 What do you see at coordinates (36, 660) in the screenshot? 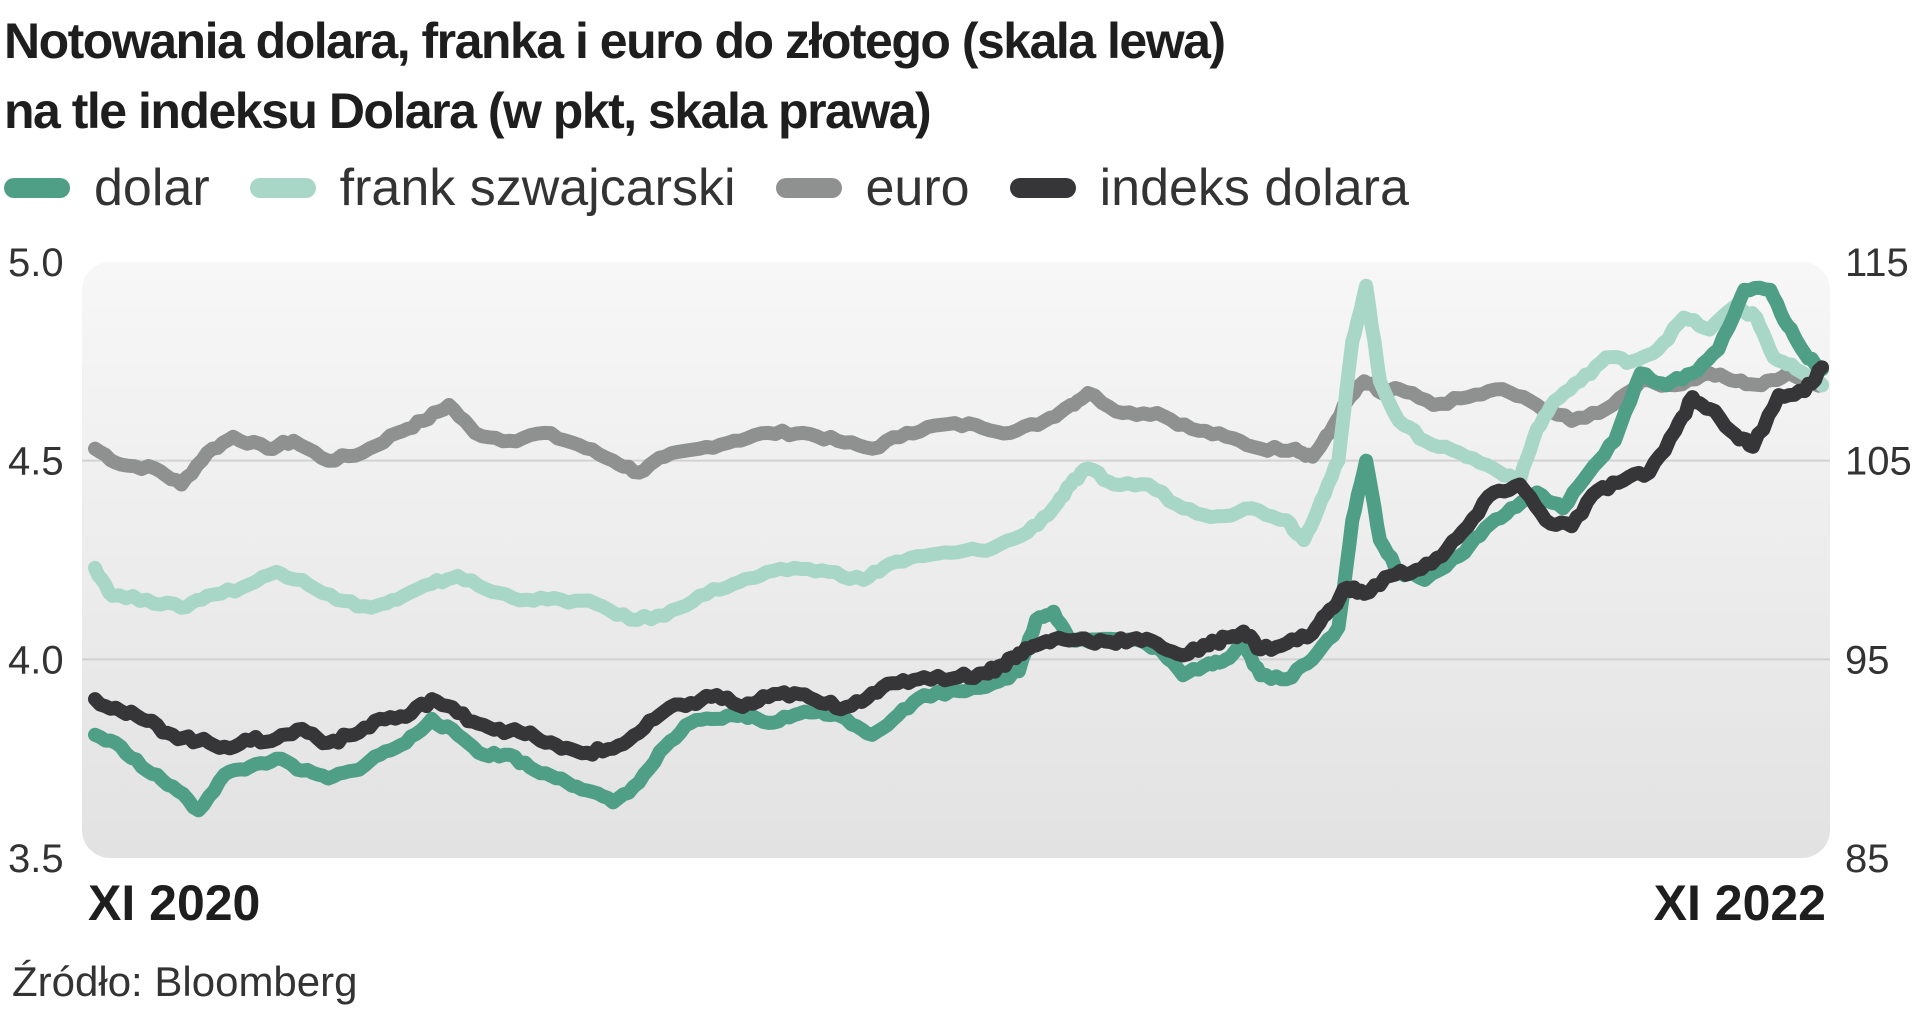
I see `y-left-tick-label-2: 4.0` at bounding box center [36, 660].